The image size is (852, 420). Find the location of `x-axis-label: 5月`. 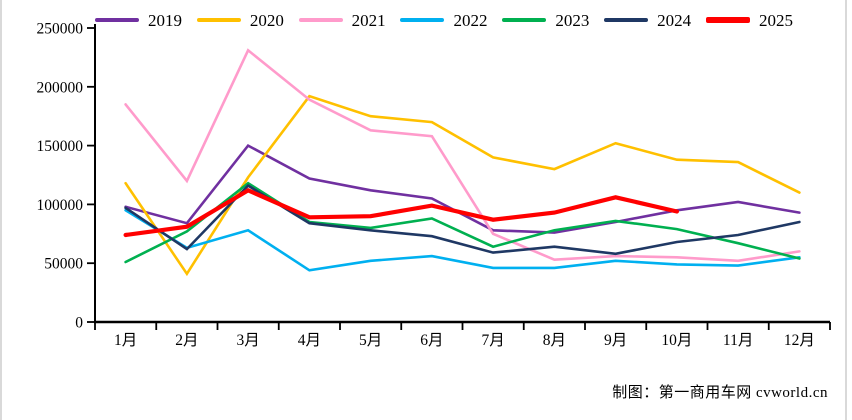

x-axis-label: 5月 is located at coordinates (370, 340).